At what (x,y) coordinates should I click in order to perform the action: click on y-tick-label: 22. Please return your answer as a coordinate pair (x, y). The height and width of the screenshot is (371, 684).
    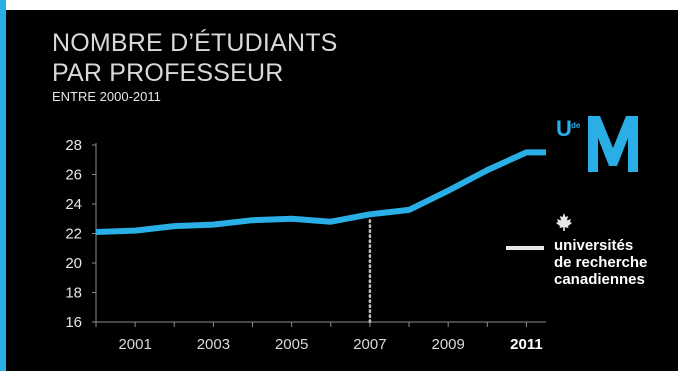
    Looking at the image, I should click on (73, 234).